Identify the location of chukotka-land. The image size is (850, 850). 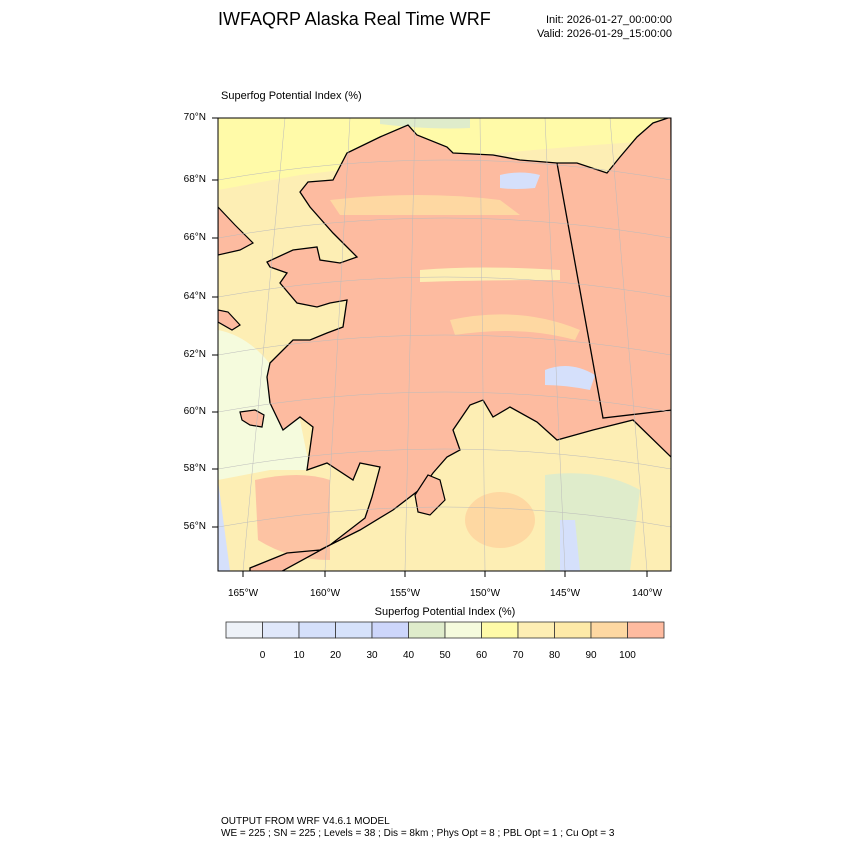
(236, 231).